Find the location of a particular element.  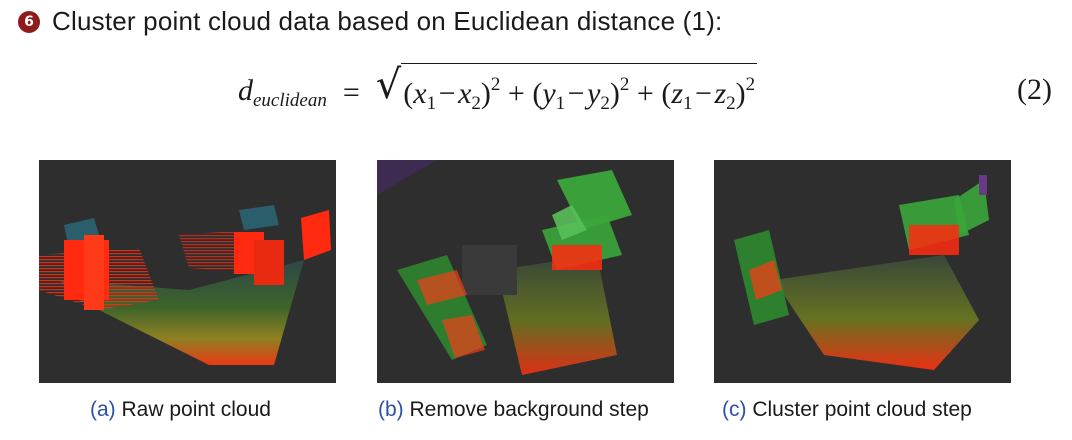

cluster-point-cloud-image is located at coordinates (862, 271).